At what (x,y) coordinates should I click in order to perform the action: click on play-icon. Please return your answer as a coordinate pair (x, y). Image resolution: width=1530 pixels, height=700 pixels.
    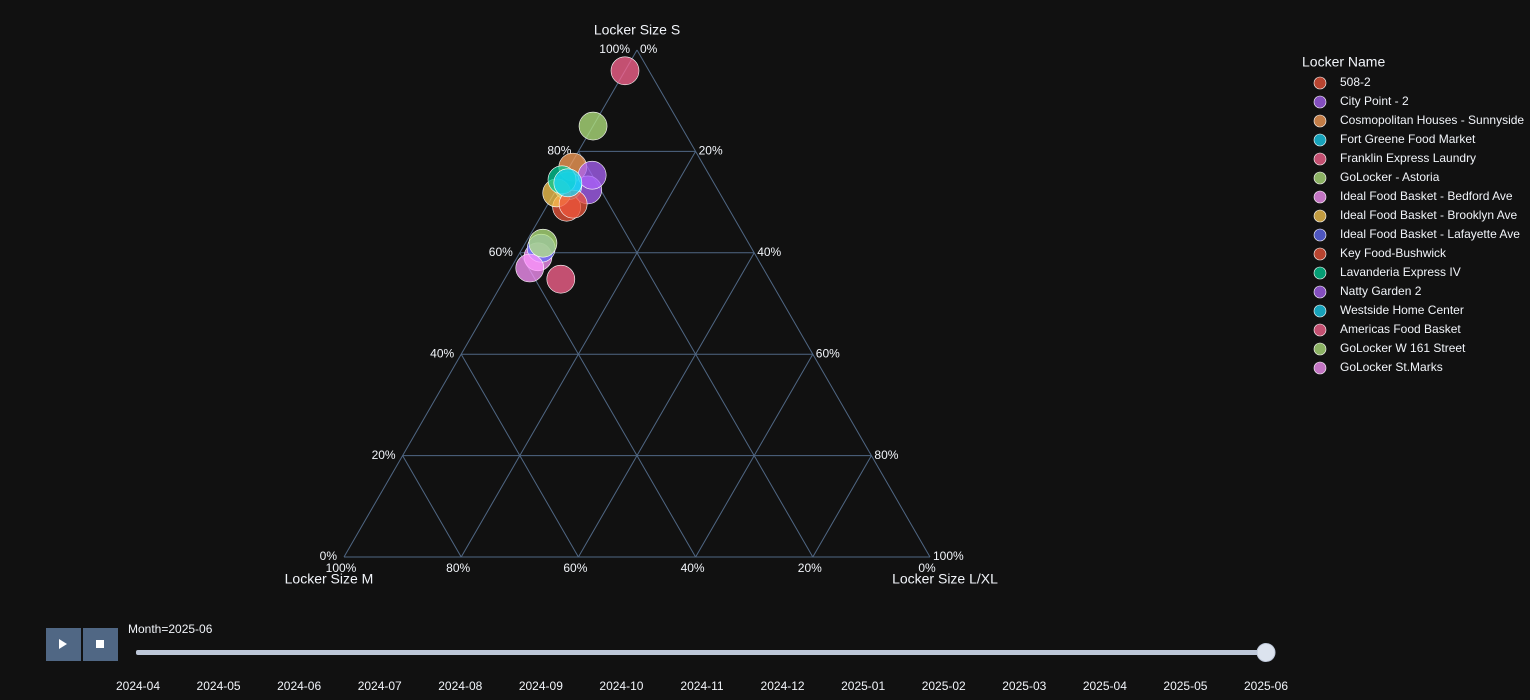
    Looking at the image, I should click on (63, 644).